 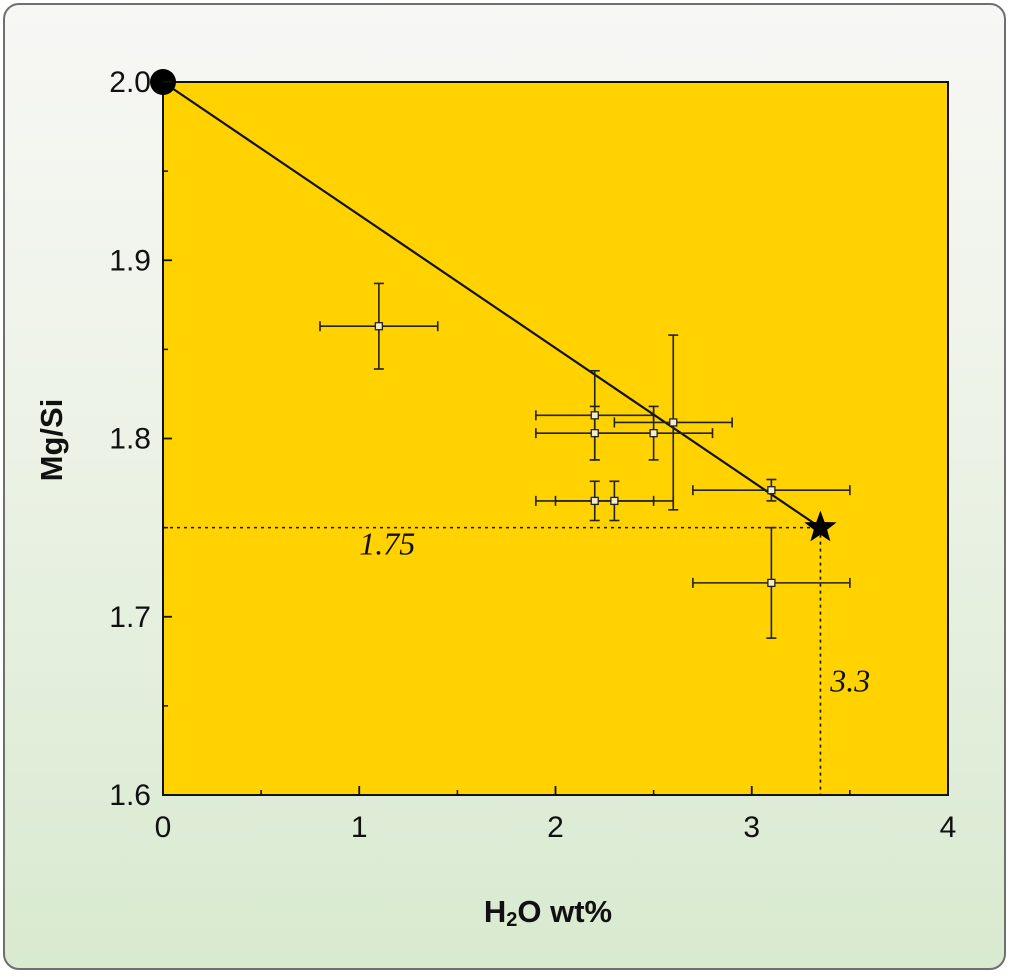 I want to click on x-axis-label-prefix: H, so click(x=495, y=911).